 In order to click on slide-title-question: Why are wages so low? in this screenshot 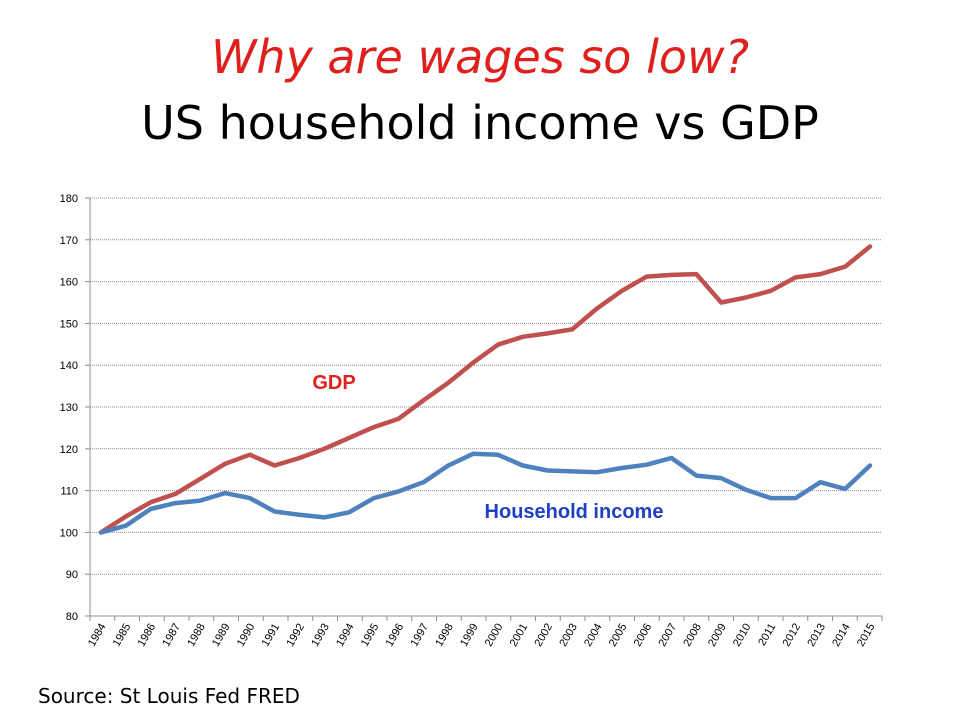, I will do `click(480, 57)`.